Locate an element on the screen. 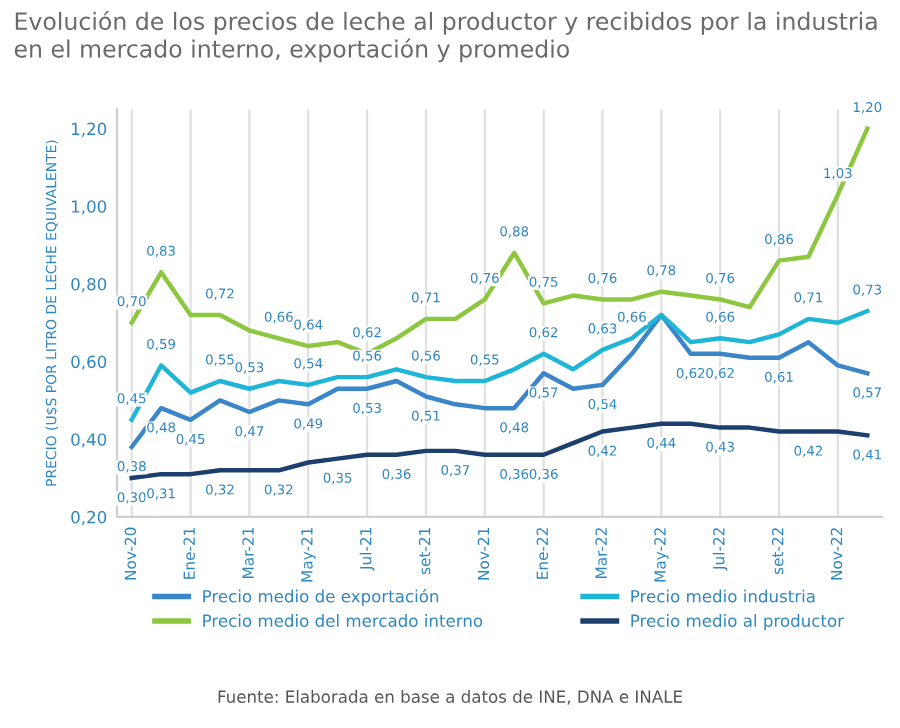 Image resolution: width=900 pixels, height=728 pixels. legend-label: Precio medio del mercado interno is located at coordinates (343, 620).